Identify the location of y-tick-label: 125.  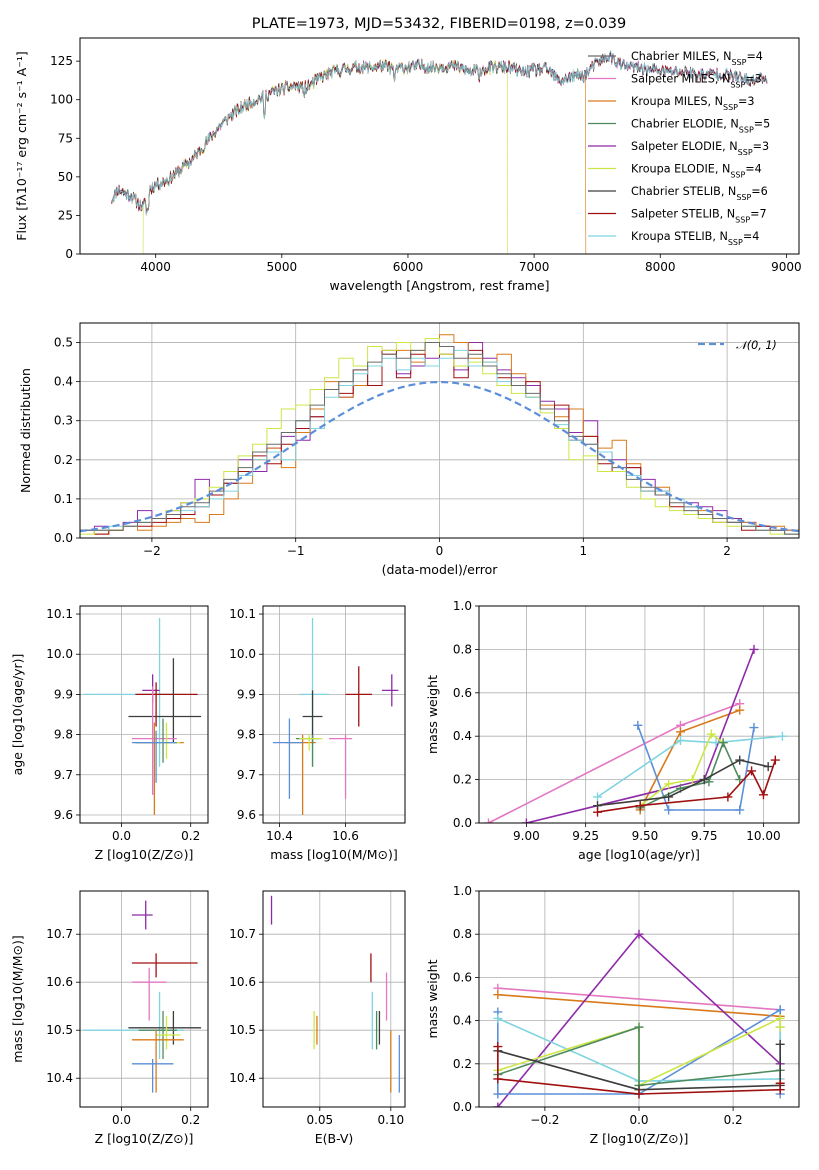
(61, 61).